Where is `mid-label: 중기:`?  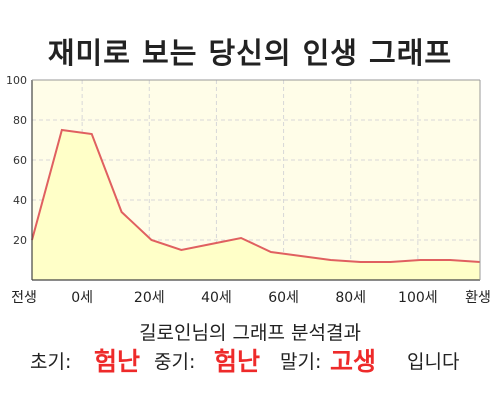 mid-label: 중기: is located at coordinates (175, 362).